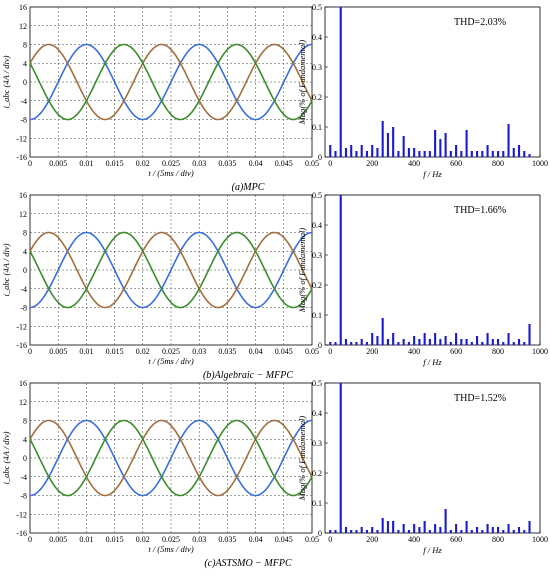  Describe the element at coordinates (317, 225) in the screenshot. I see `spectrum-y-tick: 0.4` at that location.